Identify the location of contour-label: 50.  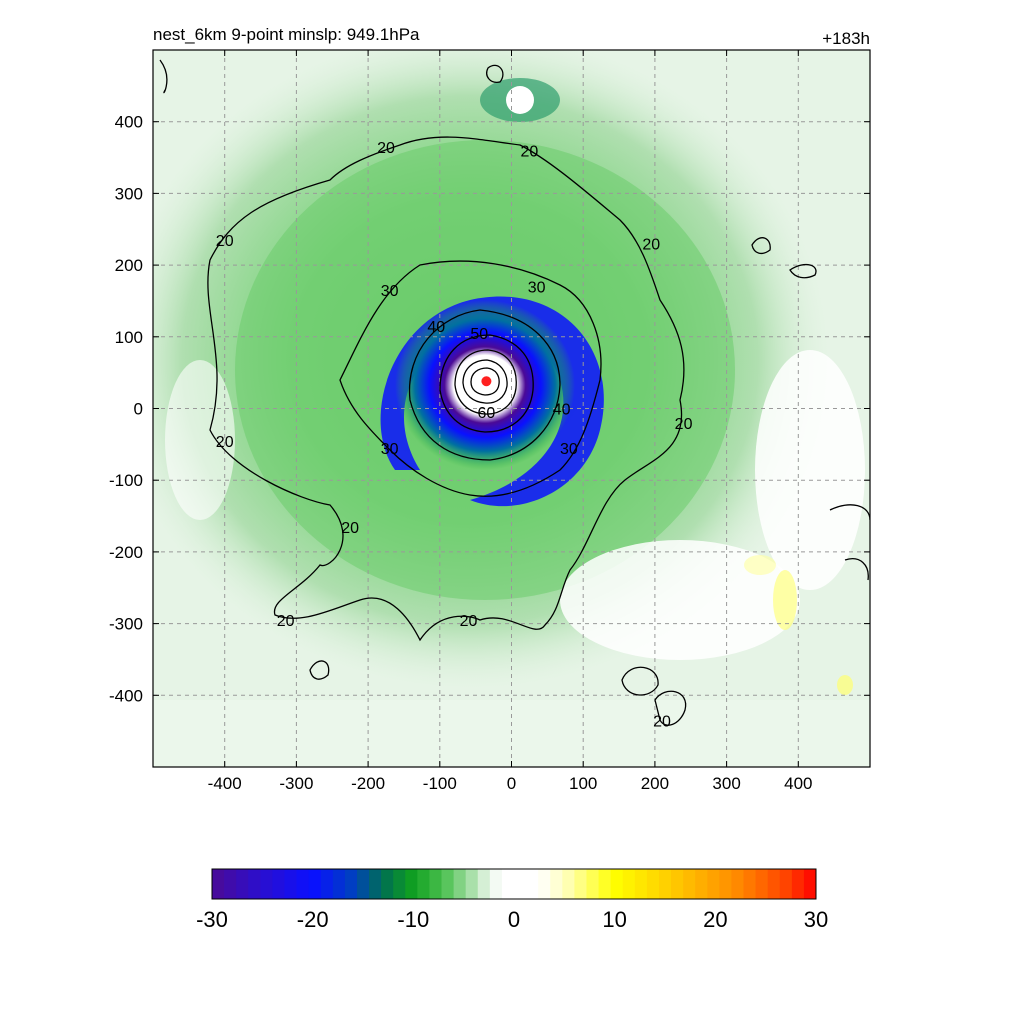
(479, 334).